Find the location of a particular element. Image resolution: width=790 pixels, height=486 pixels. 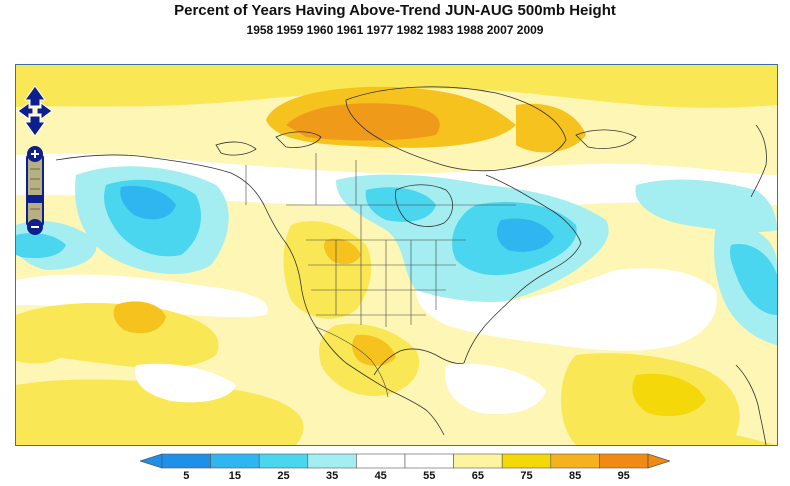

pan-arrows-icon is located at coordinates (35, 111).